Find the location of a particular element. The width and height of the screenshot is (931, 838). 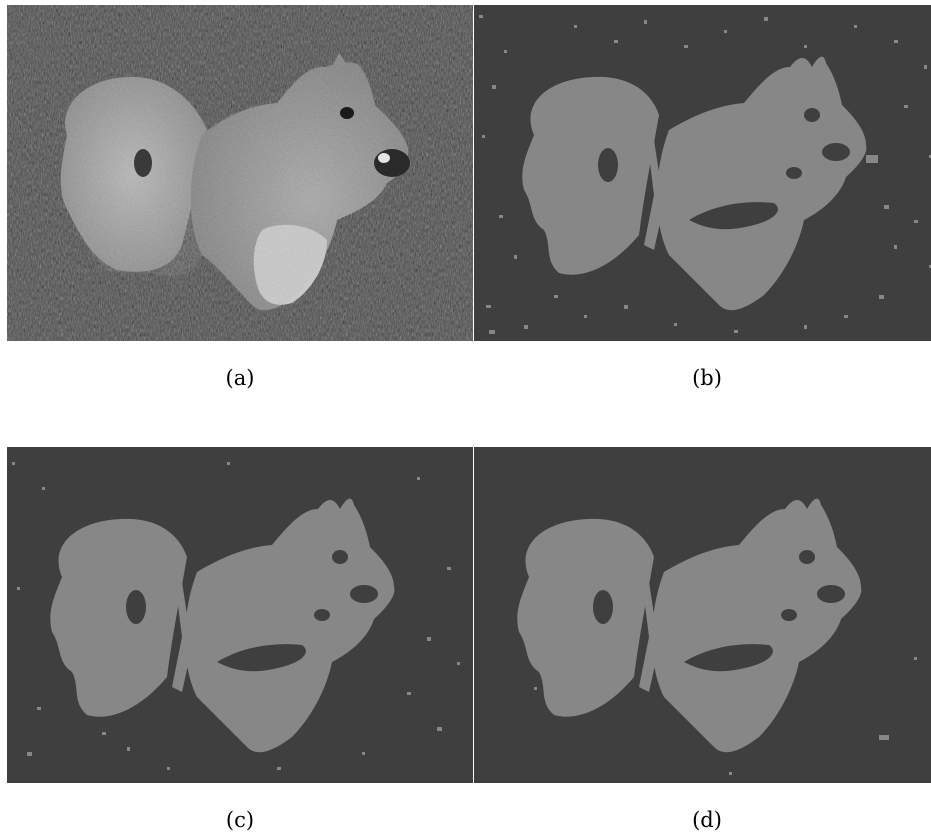

tail-dark-spot is located at coordinates (143, 163).